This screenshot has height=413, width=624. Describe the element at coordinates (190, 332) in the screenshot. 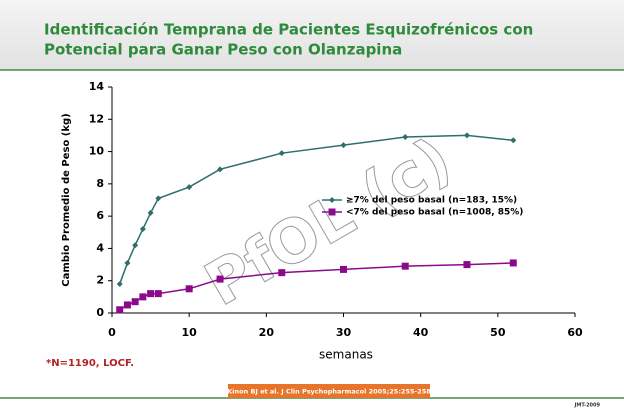

I see `x-tick-label: 10` at that location.